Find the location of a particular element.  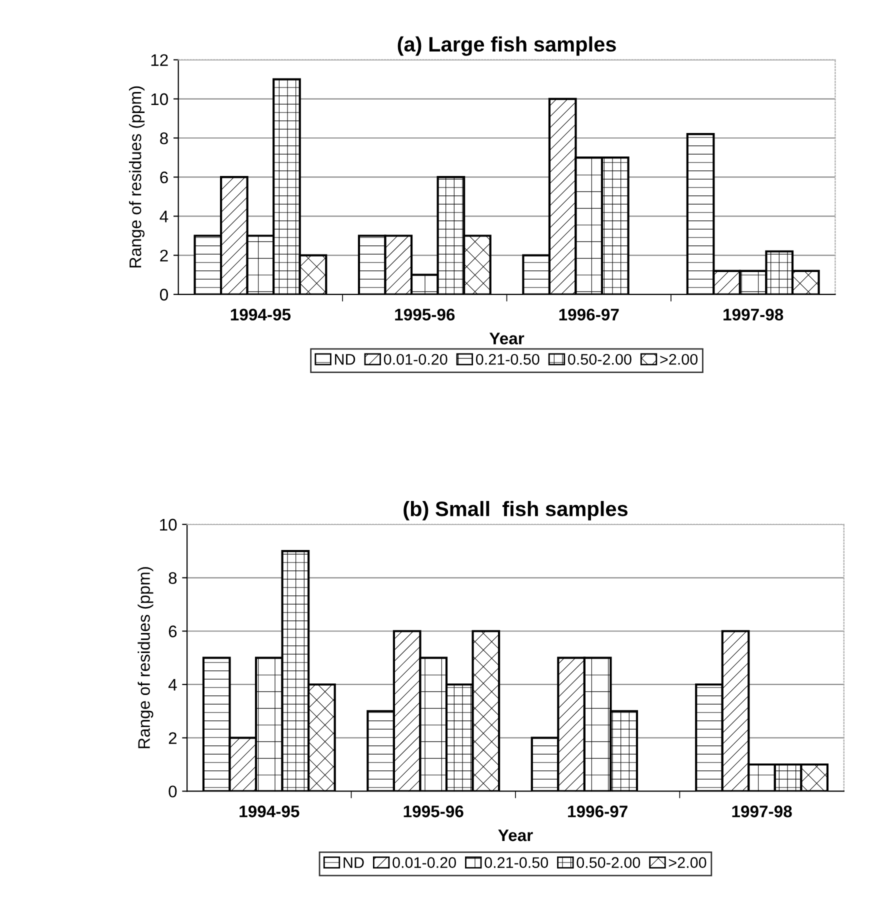

chart-title: (a) Large fish samples is located at coordinates (507, 46).